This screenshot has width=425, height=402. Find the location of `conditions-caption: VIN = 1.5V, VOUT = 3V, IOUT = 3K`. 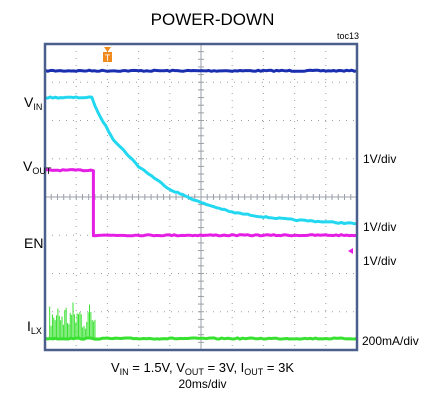

conditions-caption: VIN = 1.5V, VOUT = 3V, IOUT = 3K is located at coordinates (202, 368).